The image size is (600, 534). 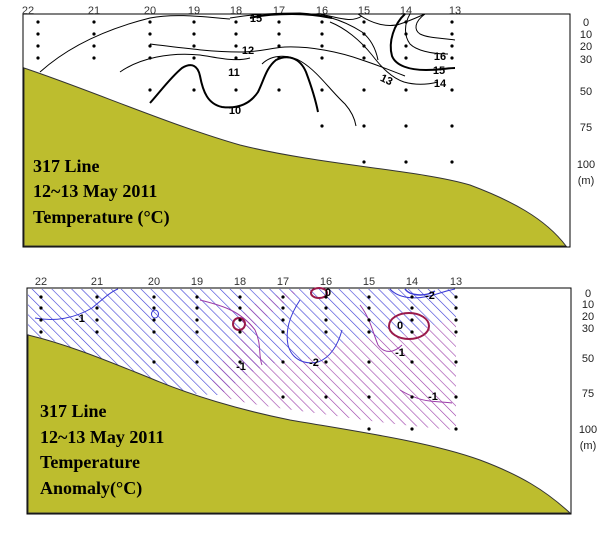 What do you see at coordinates (102, 437) in the screenshot?
I see `title-line: 12~13 May 2011` at bounding box center [102, 437].